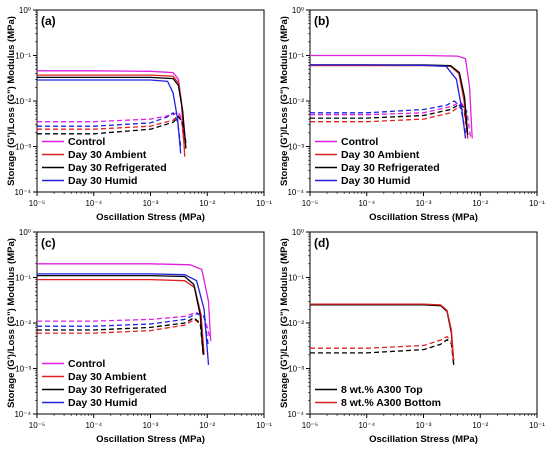 The height and width of the screenshot is (452, 550). I want to click on series-8-wt-a300-top, so click(382, 334).